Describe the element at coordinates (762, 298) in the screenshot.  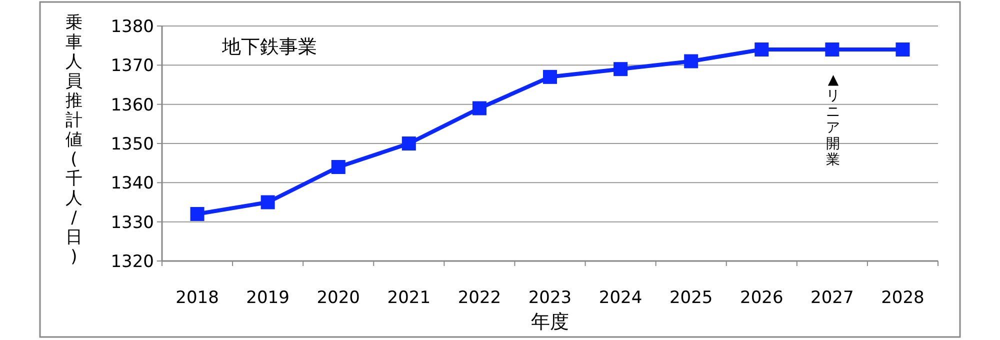
I see `x-tick-label: 2026` at that location.